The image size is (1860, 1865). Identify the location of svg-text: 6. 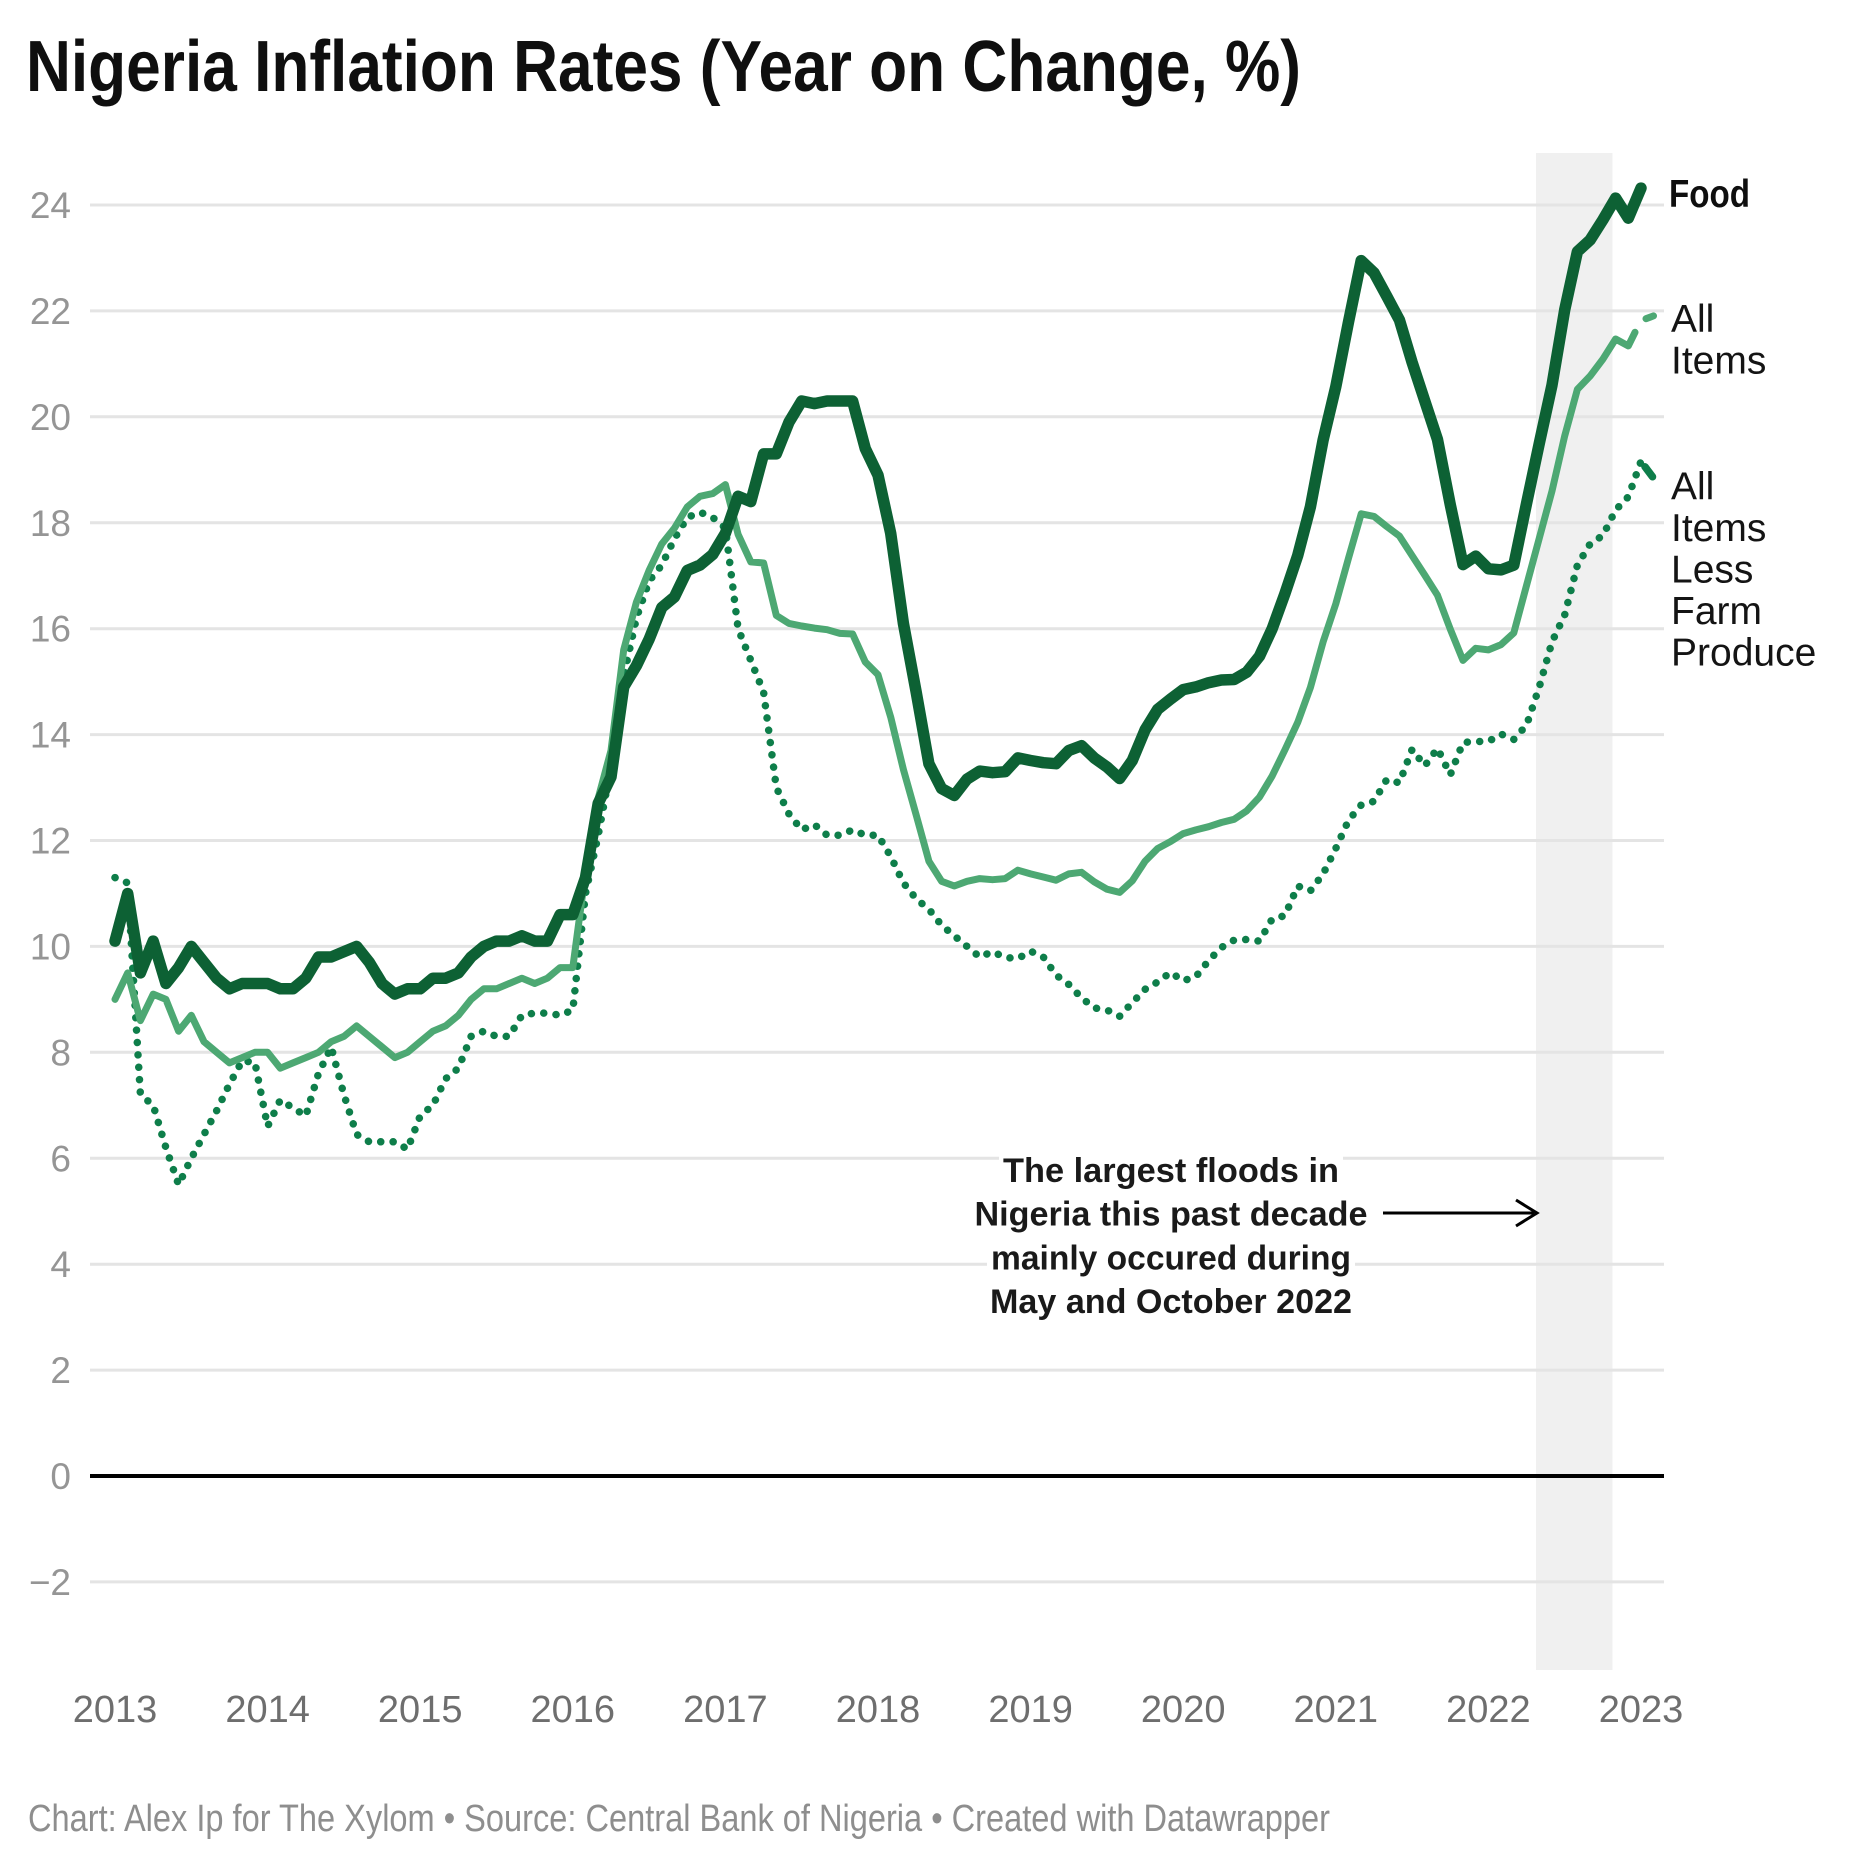
(60, 1158).